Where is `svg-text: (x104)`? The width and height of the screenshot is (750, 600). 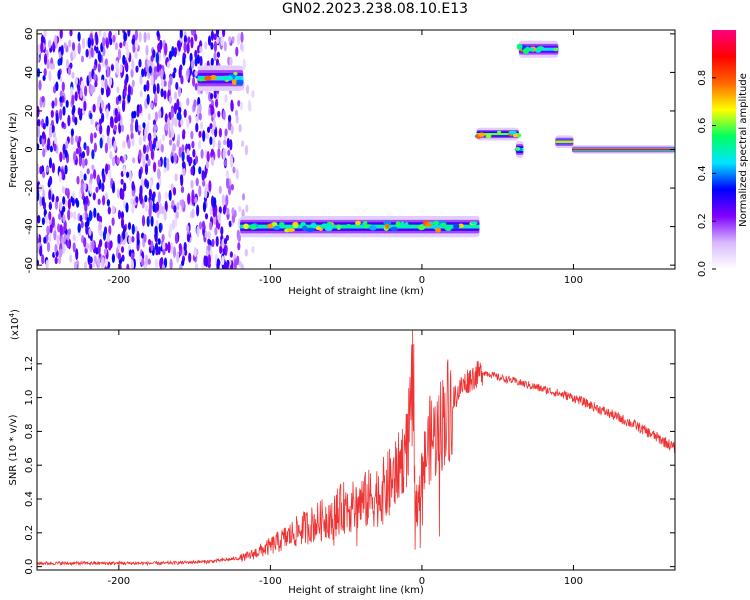
svg-text: (x104) is located at coordinates (14, 324).